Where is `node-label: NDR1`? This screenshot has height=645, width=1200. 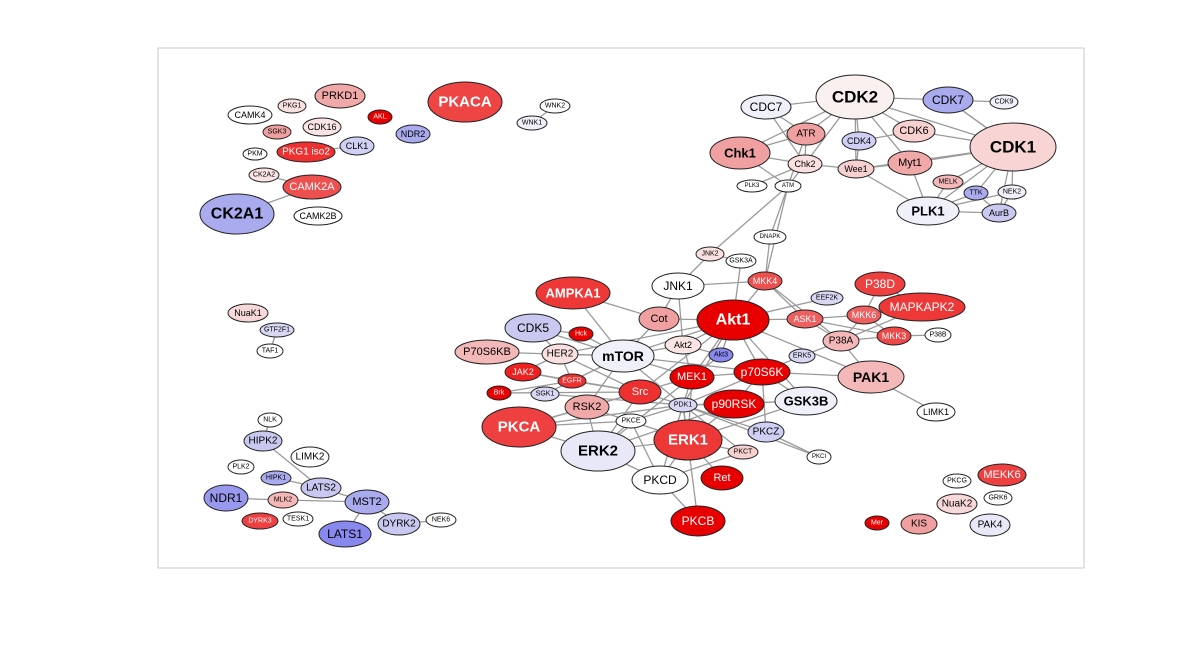 node-label: NDR1 is located at coordinates (226, 498).